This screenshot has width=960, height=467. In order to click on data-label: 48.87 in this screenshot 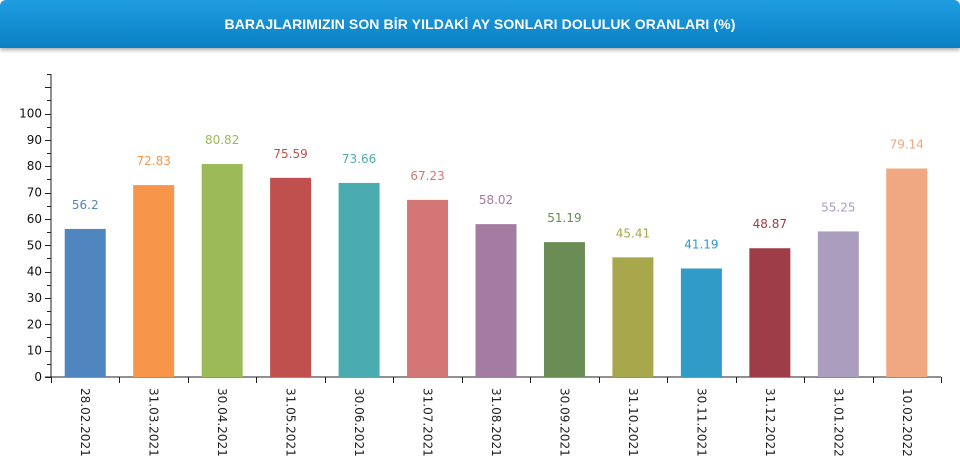, I will do `click(770, 224)`.